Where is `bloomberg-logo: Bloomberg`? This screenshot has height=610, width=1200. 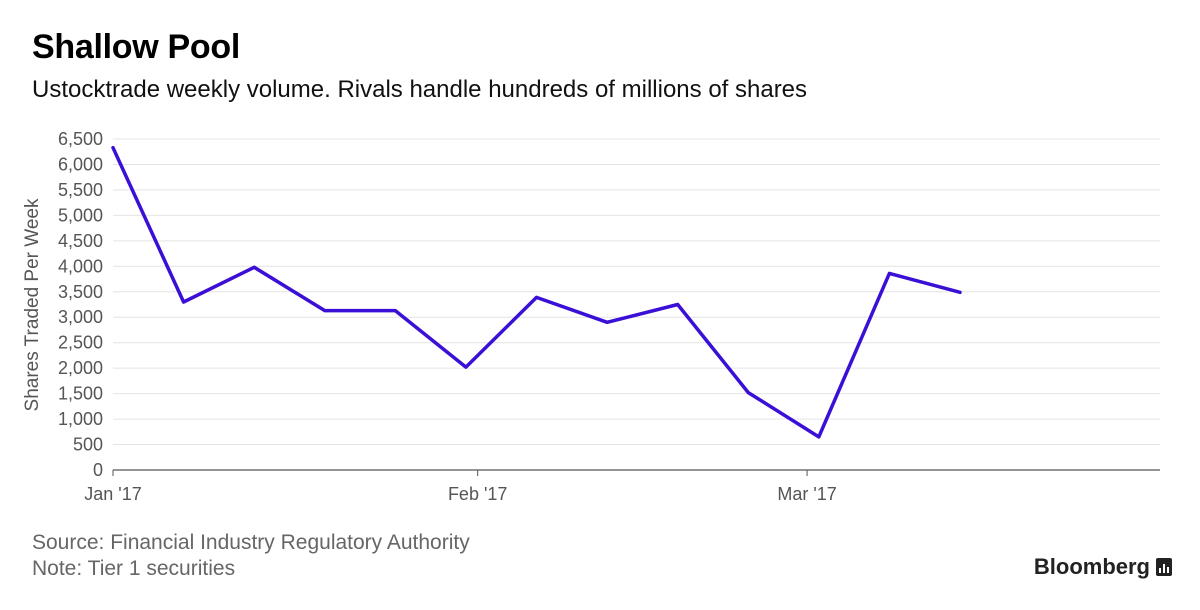 bloomberg-logo: Bloomberg is located at coordinates (1103, 567).